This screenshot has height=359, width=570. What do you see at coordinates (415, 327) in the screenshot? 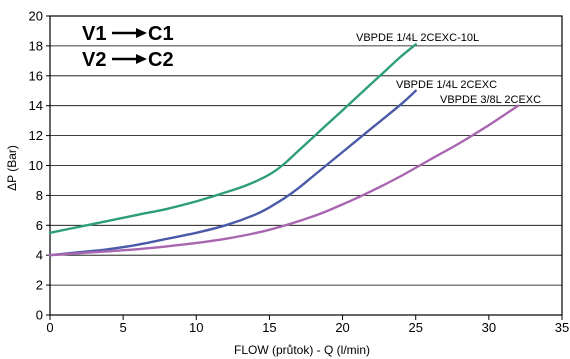
I see `x-tick-label: 25` at bounding box center [415, 327].